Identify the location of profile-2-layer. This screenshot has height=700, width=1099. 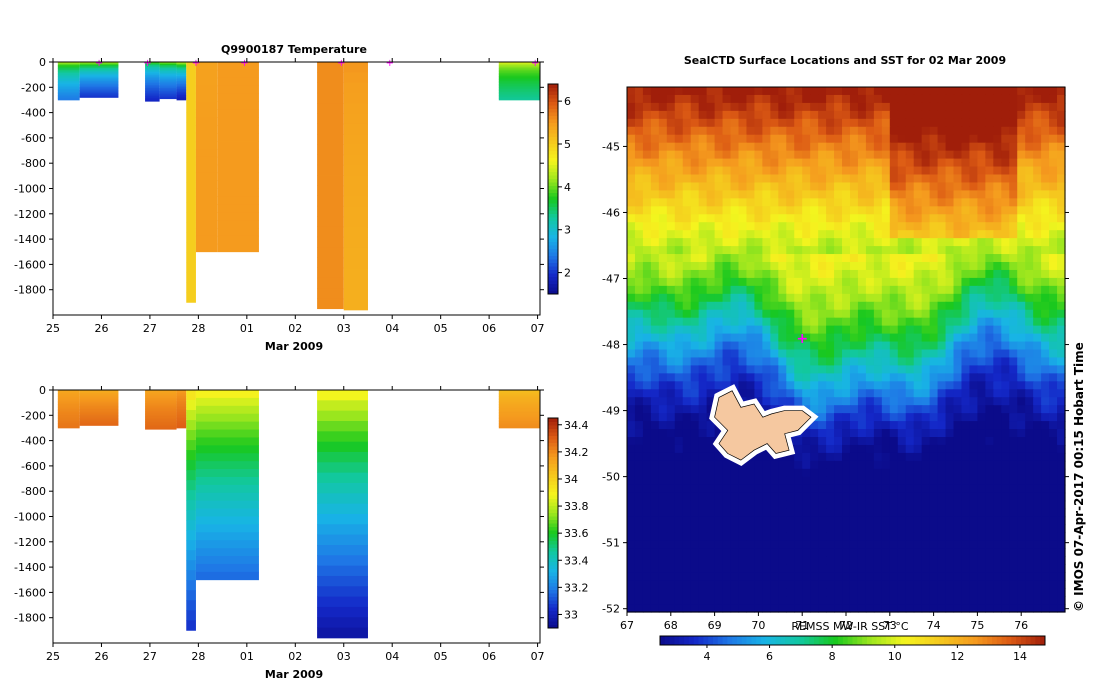
(152, 74).